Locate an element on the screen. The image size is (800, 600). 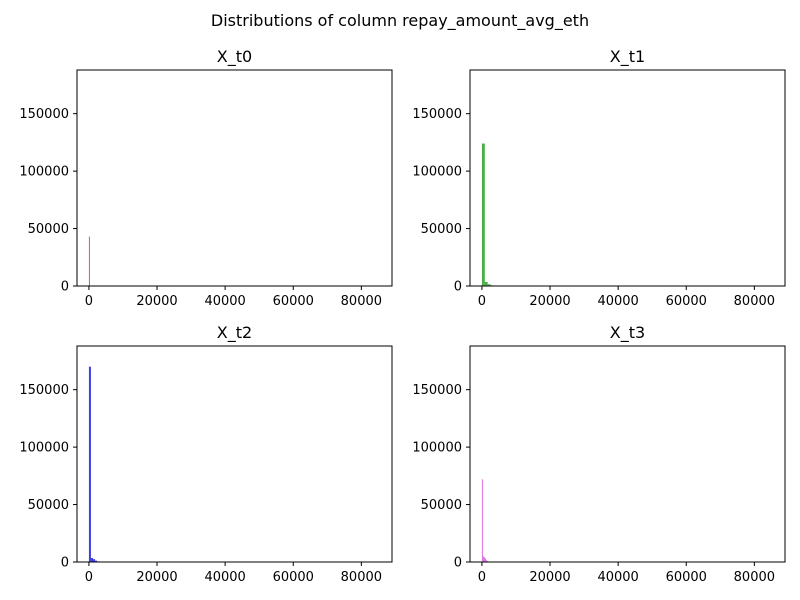
subplot-title: X_t2 is located at coordinates (234, 333).